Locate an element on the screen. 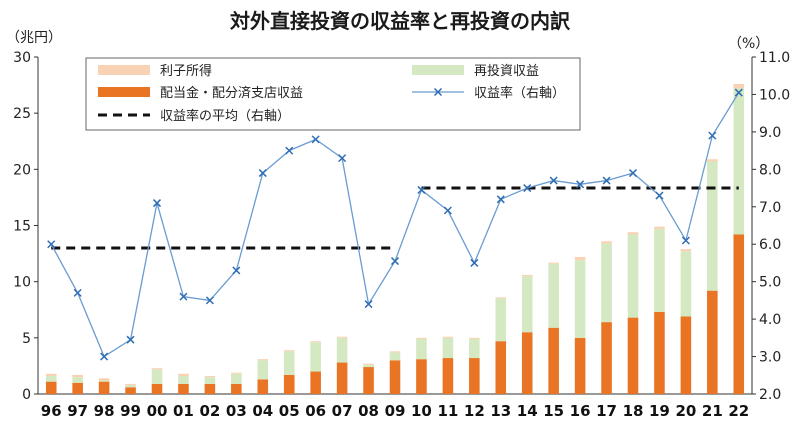 This screenshot has height=433, width=800. left-tick-label: 25 is located at coordinates (22, 114).